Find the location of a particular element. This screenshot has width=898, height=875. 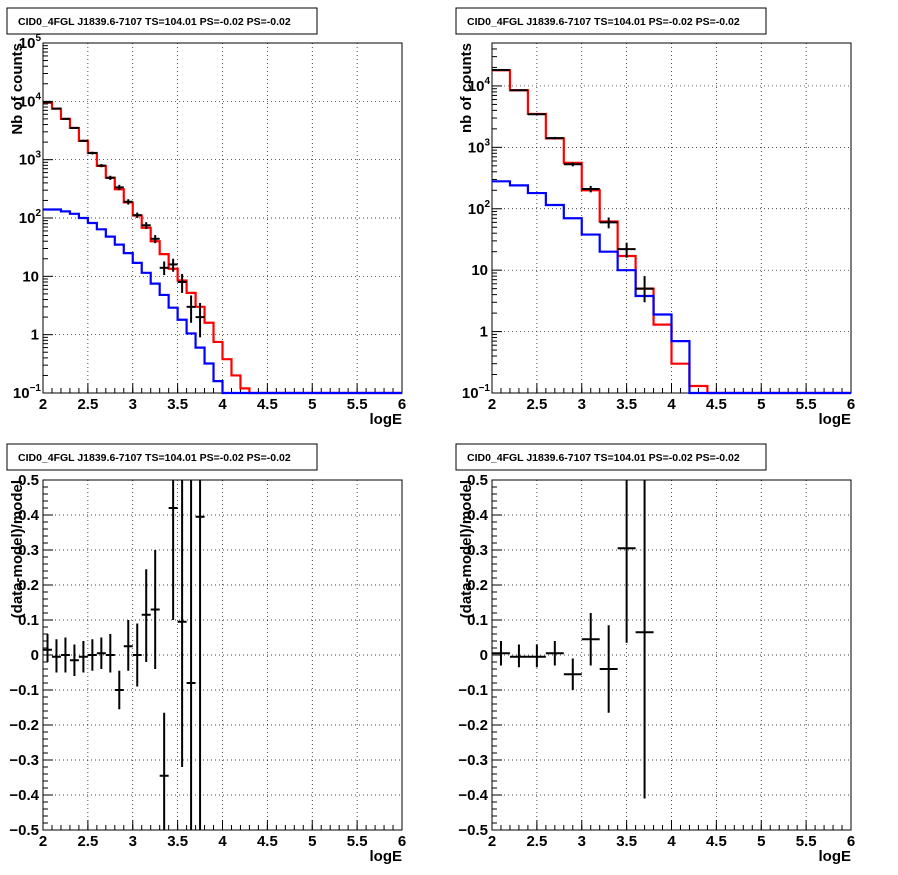

y-axis-label: nb of counts is located at coordinates (466, 88).